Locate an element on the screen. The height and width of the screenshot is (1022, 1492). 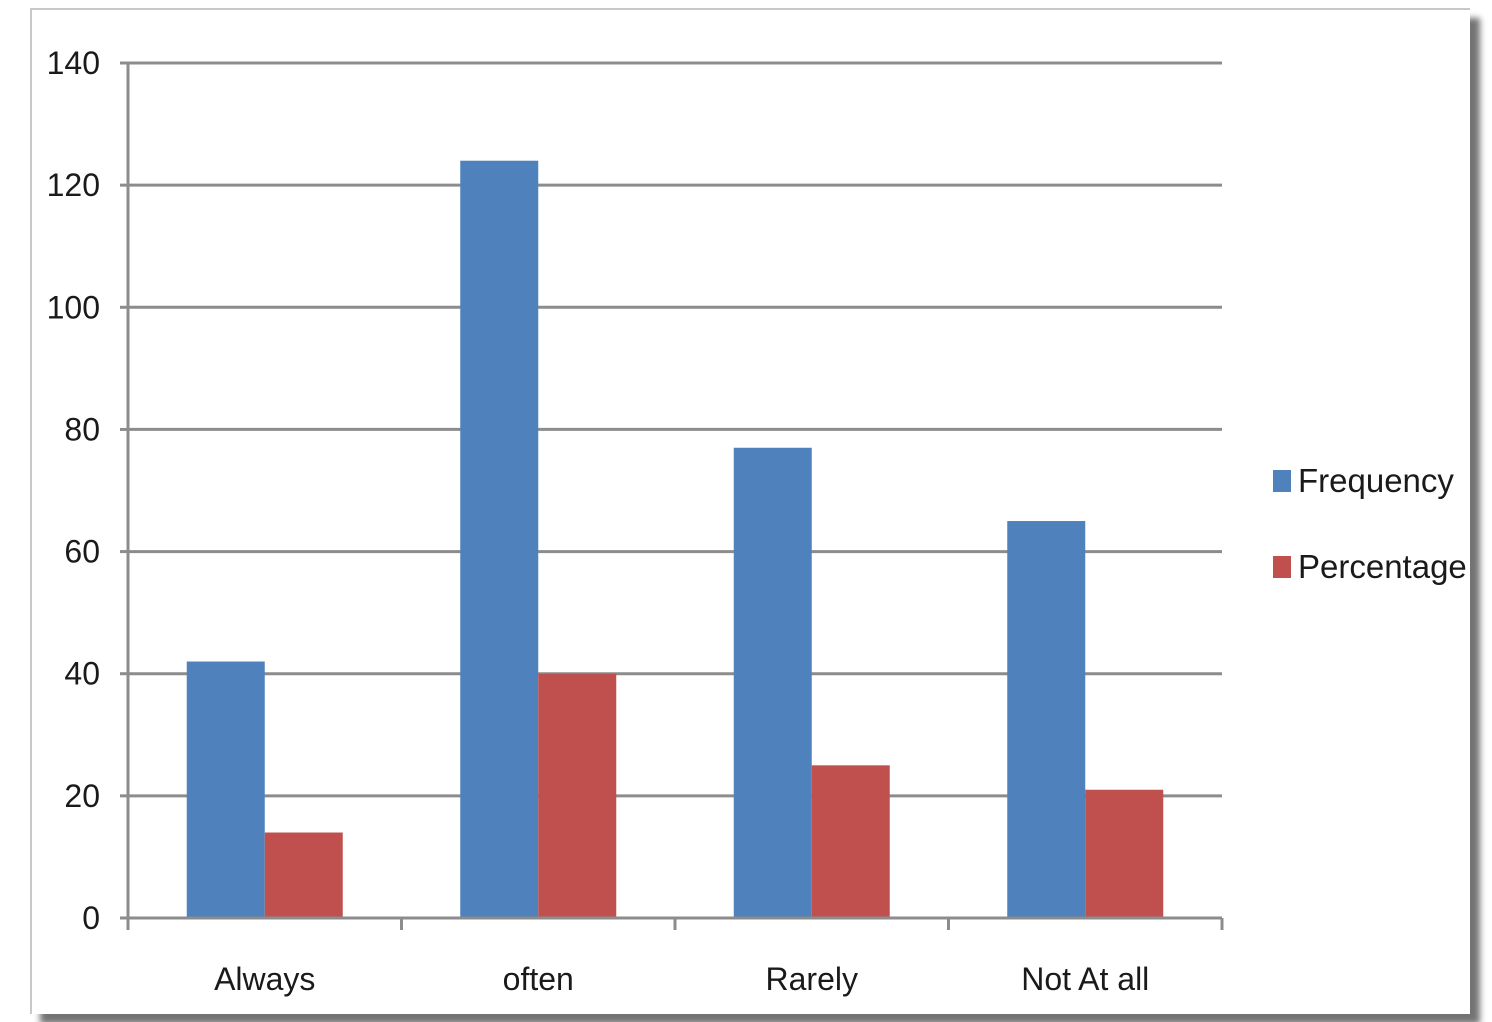
y-tick-label: 80 is located at coordinates (82, 429).